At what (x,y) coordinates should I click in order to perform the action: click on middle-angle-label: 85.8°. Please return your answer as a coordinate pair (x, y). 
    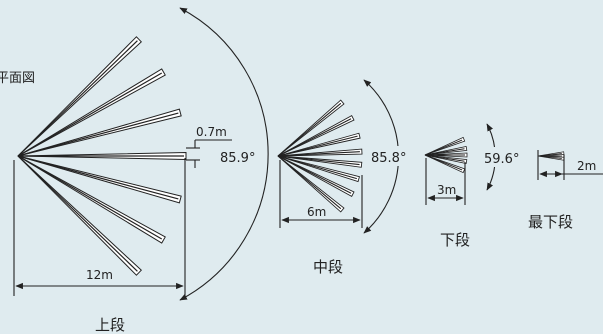
    Looking at the image, I should click on (388, 158).